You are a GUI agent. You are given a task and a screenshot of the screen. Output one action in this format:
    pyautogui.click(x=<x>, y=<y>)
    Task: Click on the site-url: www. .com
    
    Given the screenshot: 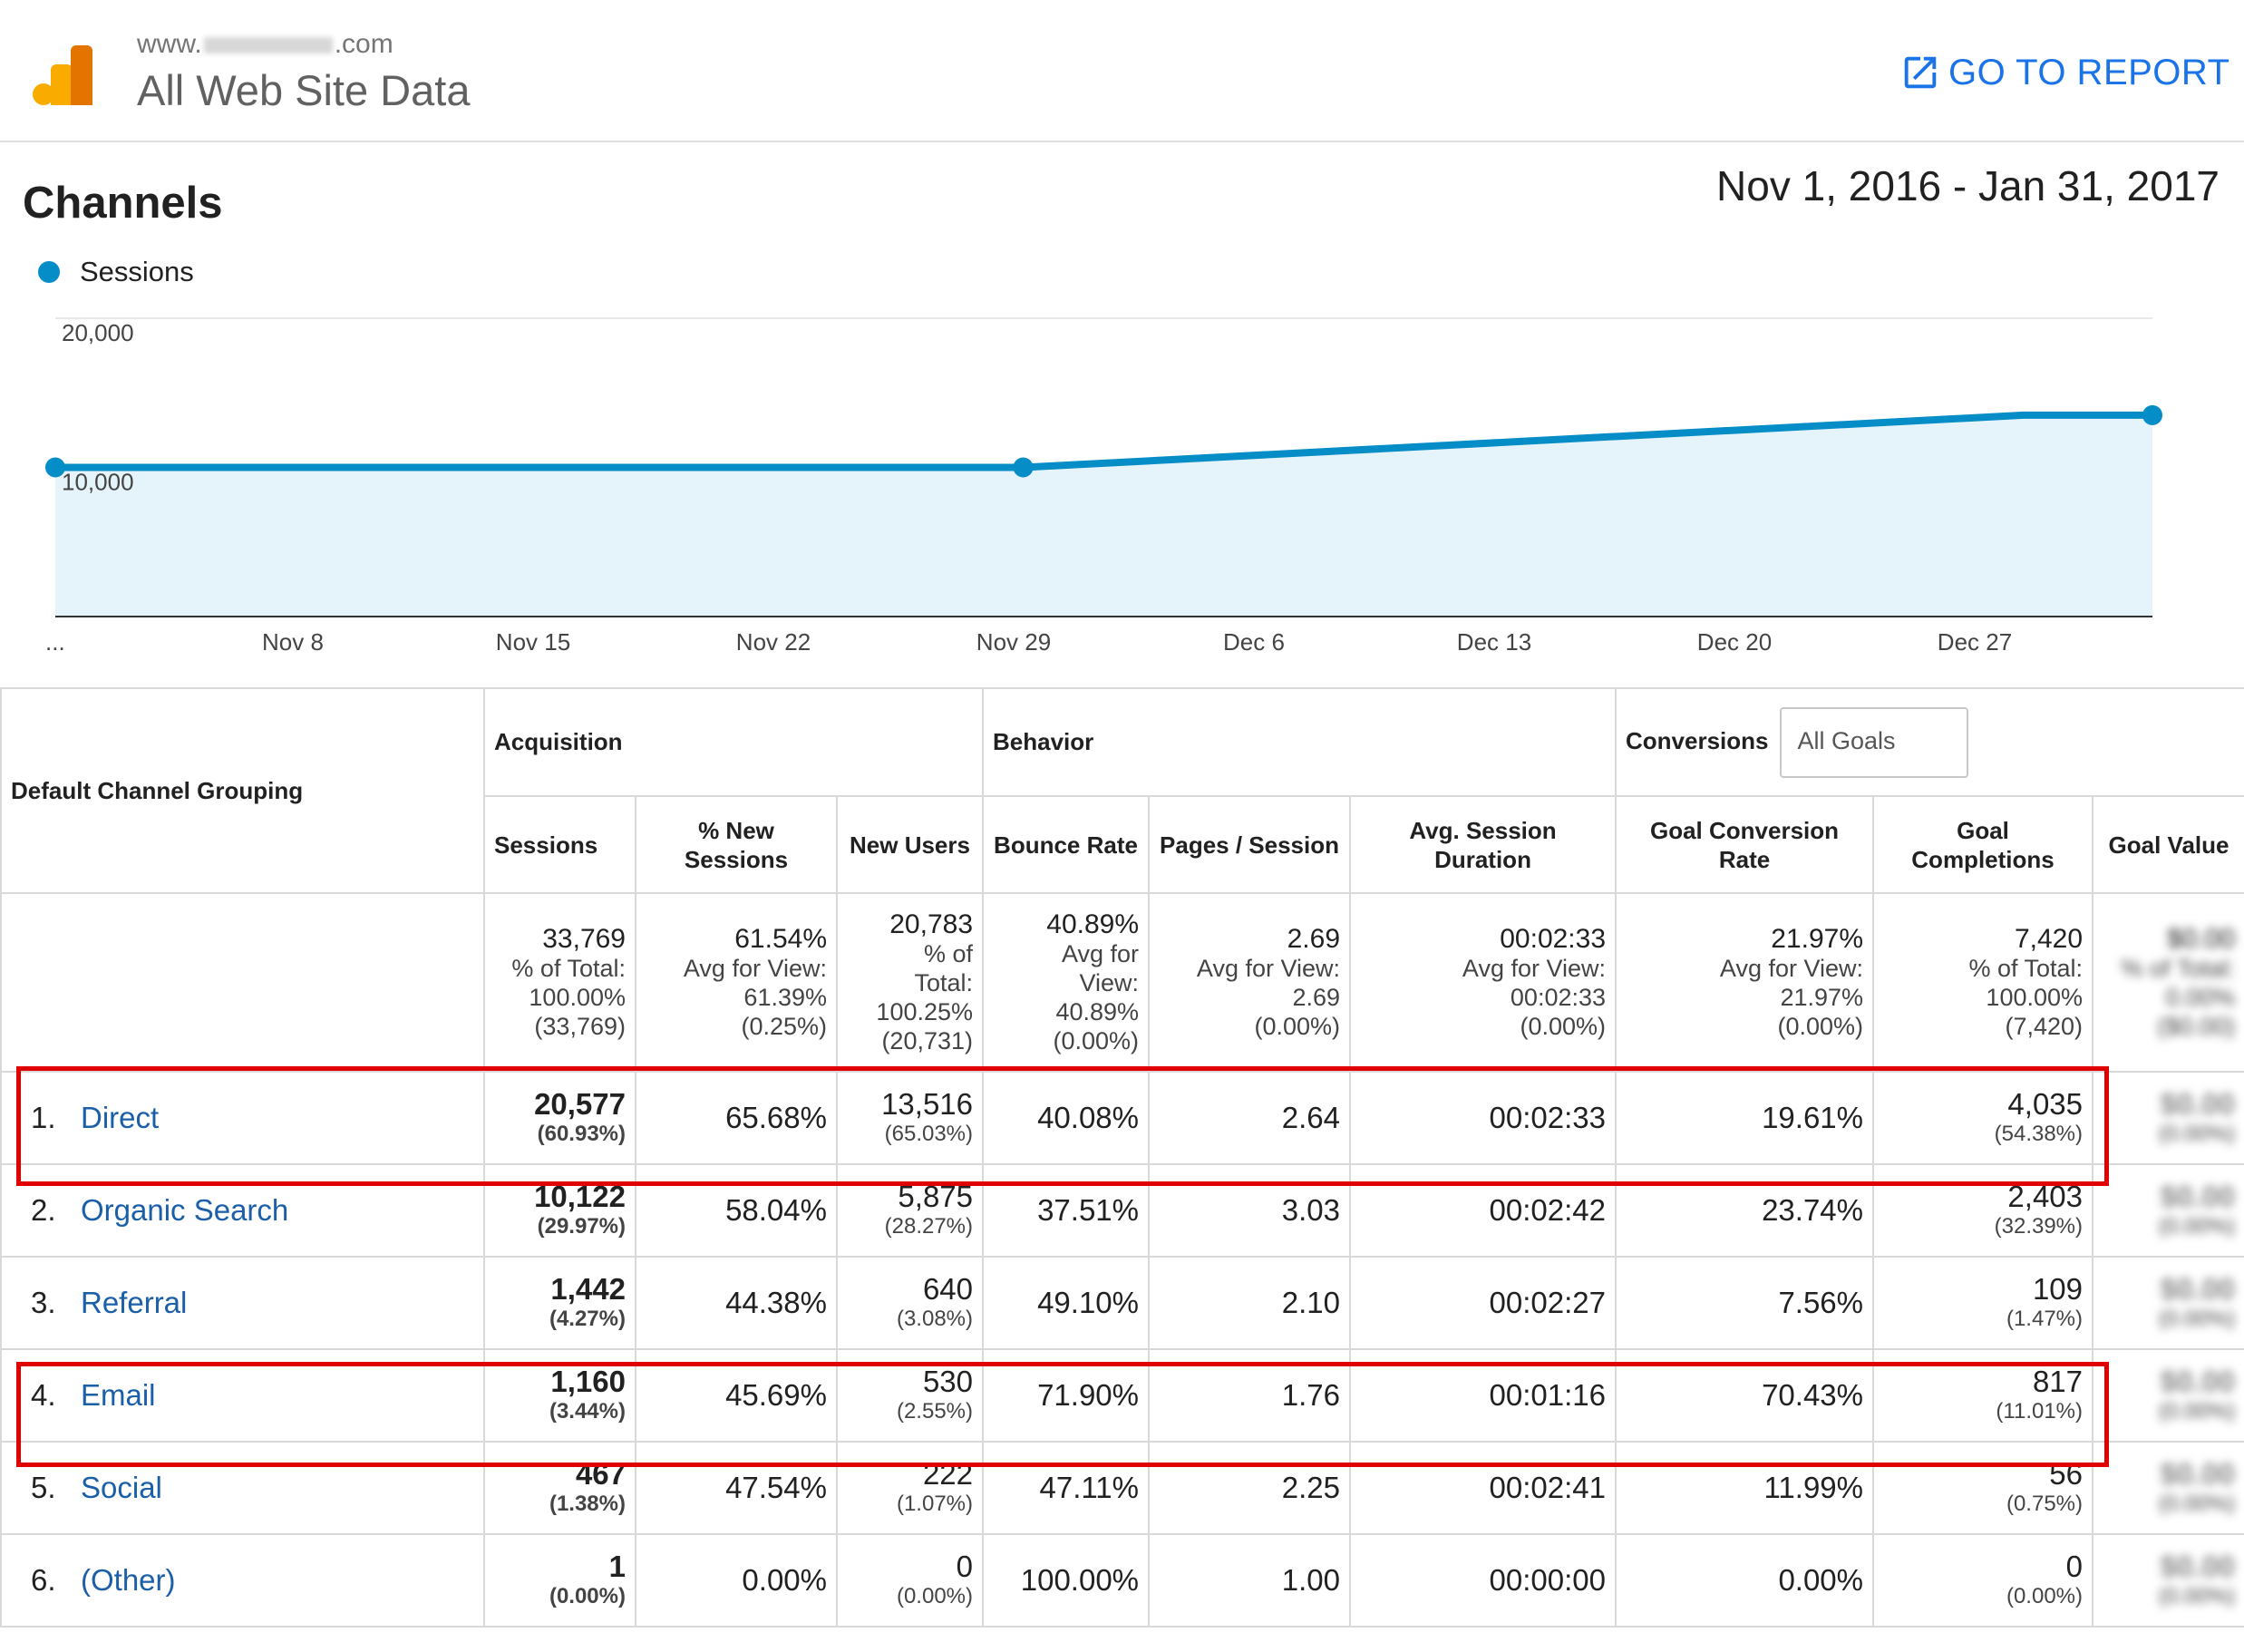 What is the action you would take?
    pyautogui.click(x=265, y=44)
    